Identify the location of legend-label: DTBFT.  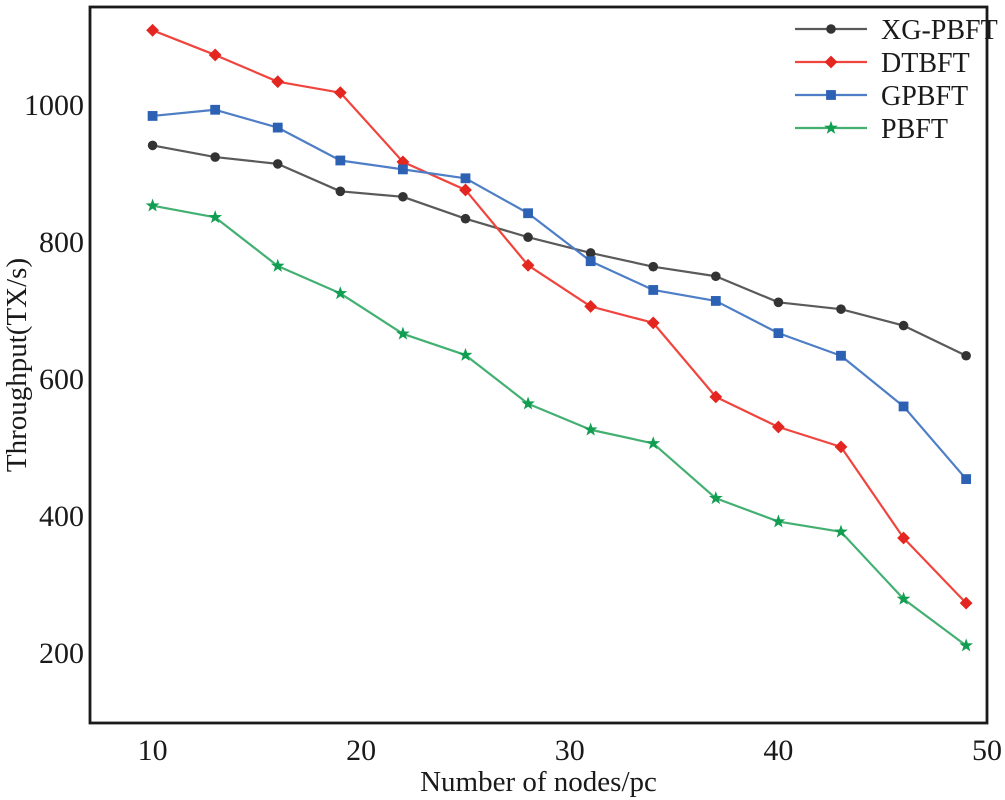
(925, 63).